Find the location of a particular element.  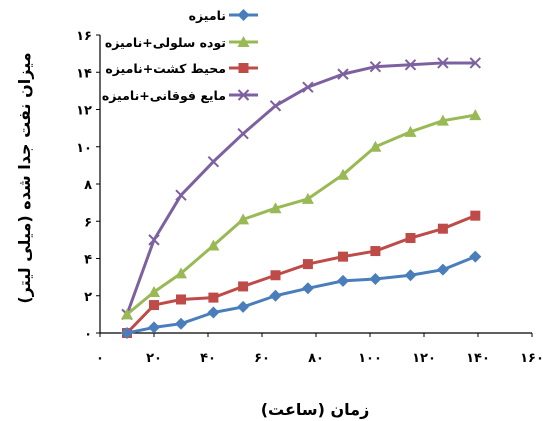

y-tick-label: ۱۲ is located at coordinates (84, 111).